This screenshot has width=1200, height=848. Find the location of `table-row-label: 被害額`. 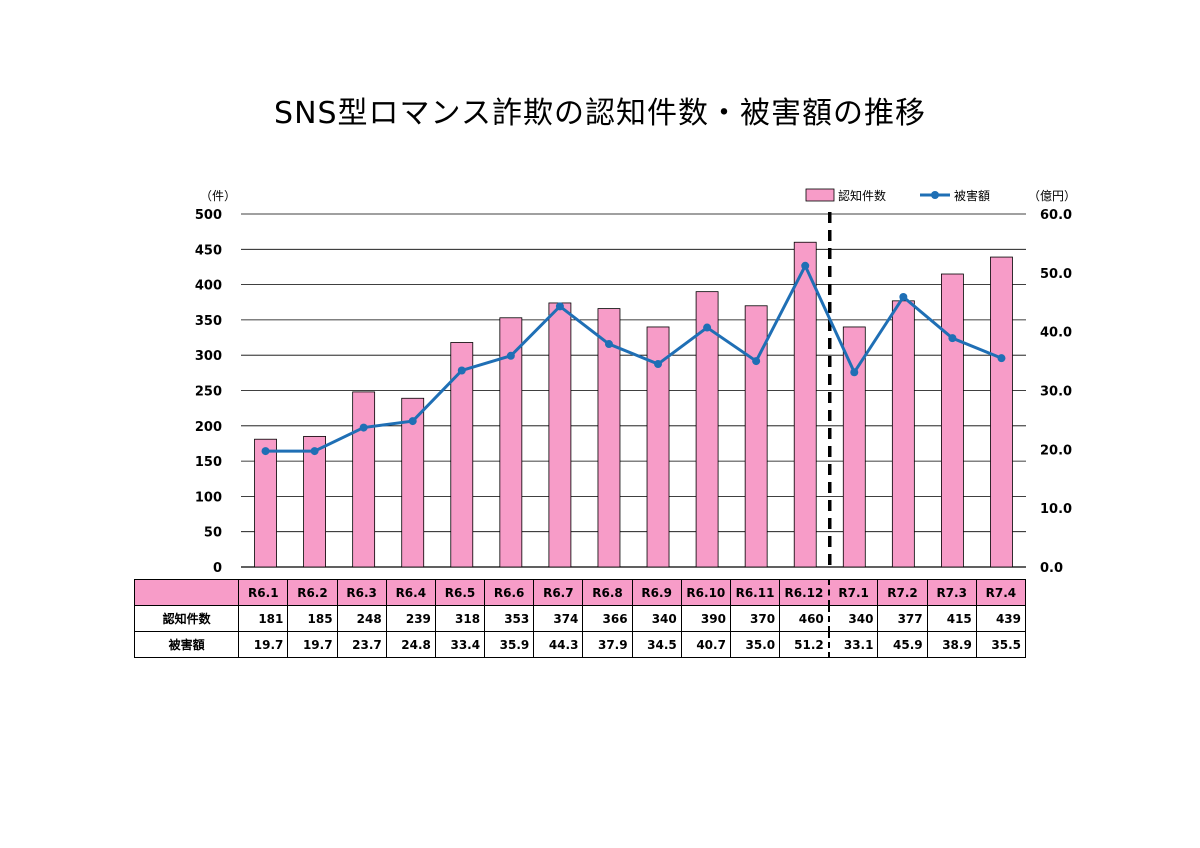

table-row-label: 被害額 is located at coordinates (186, 644).